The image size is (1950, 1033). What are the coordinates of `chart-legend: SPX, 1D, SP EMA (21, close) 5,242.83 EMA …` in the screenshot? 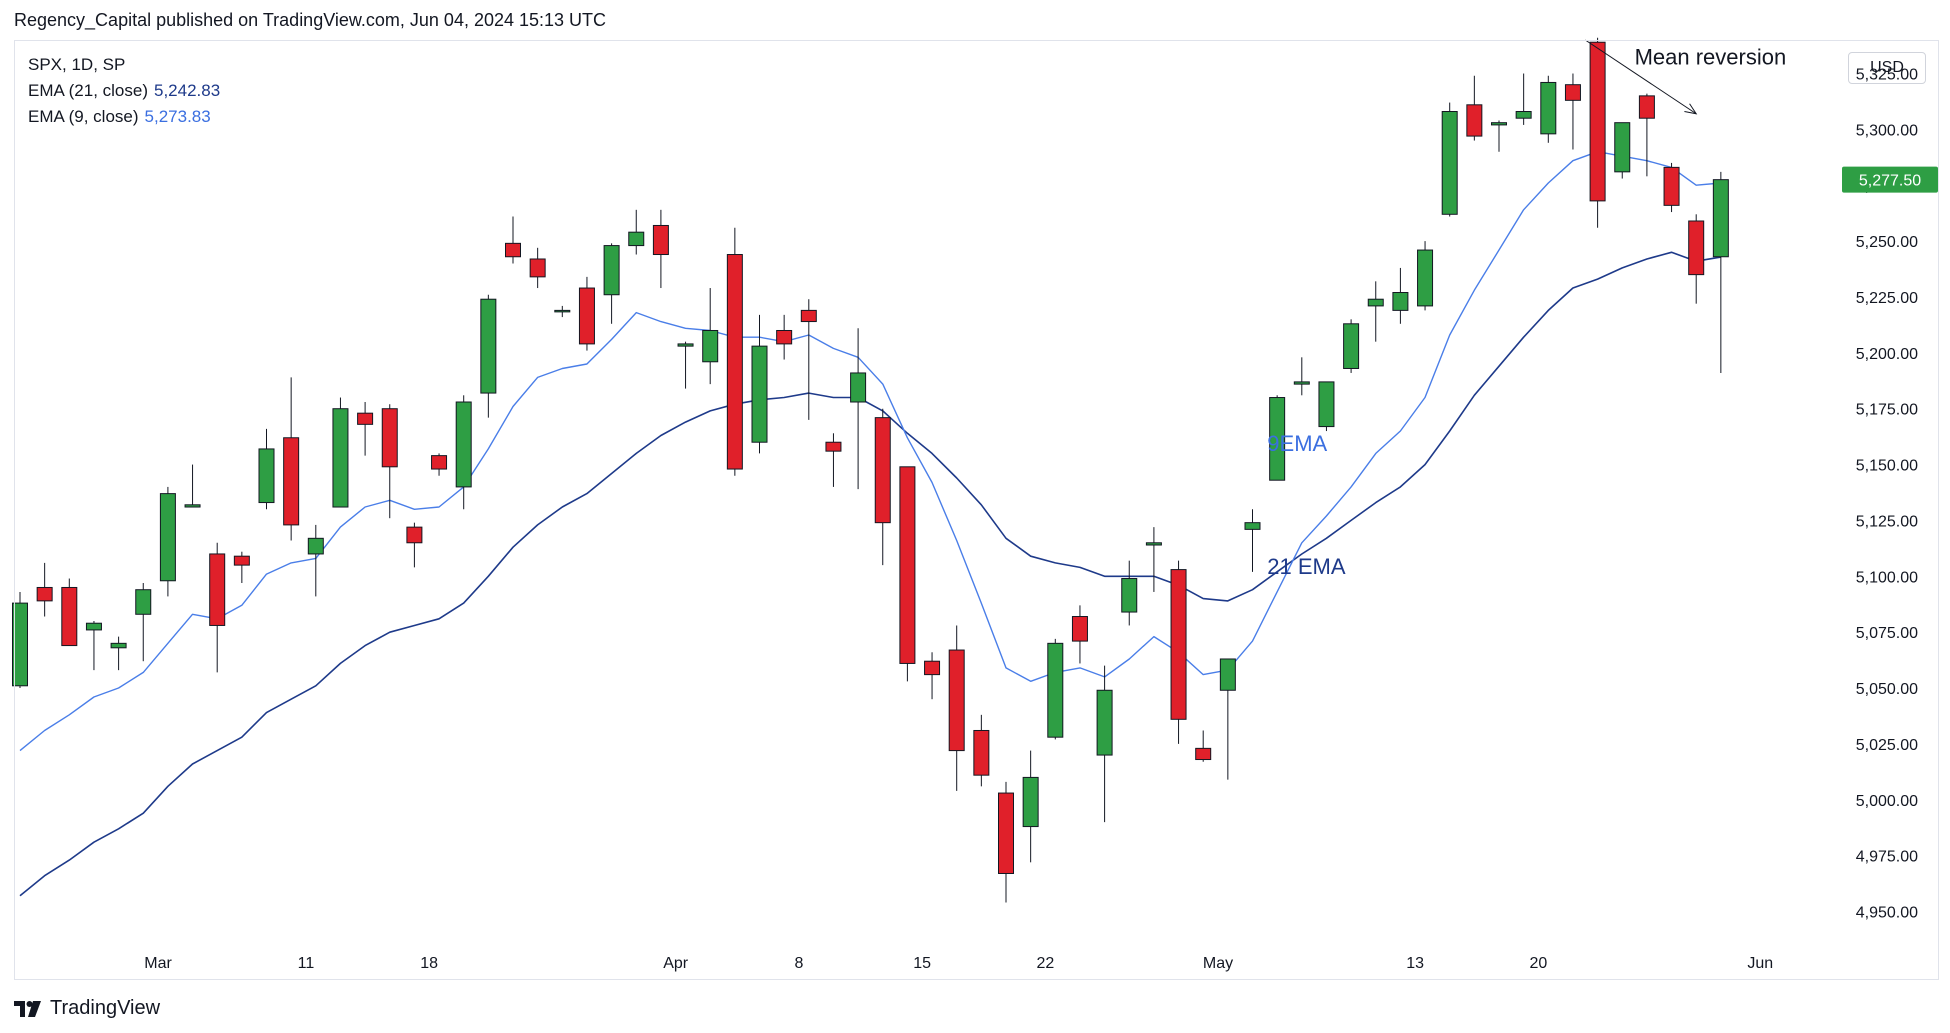 It's located at (124, 91).